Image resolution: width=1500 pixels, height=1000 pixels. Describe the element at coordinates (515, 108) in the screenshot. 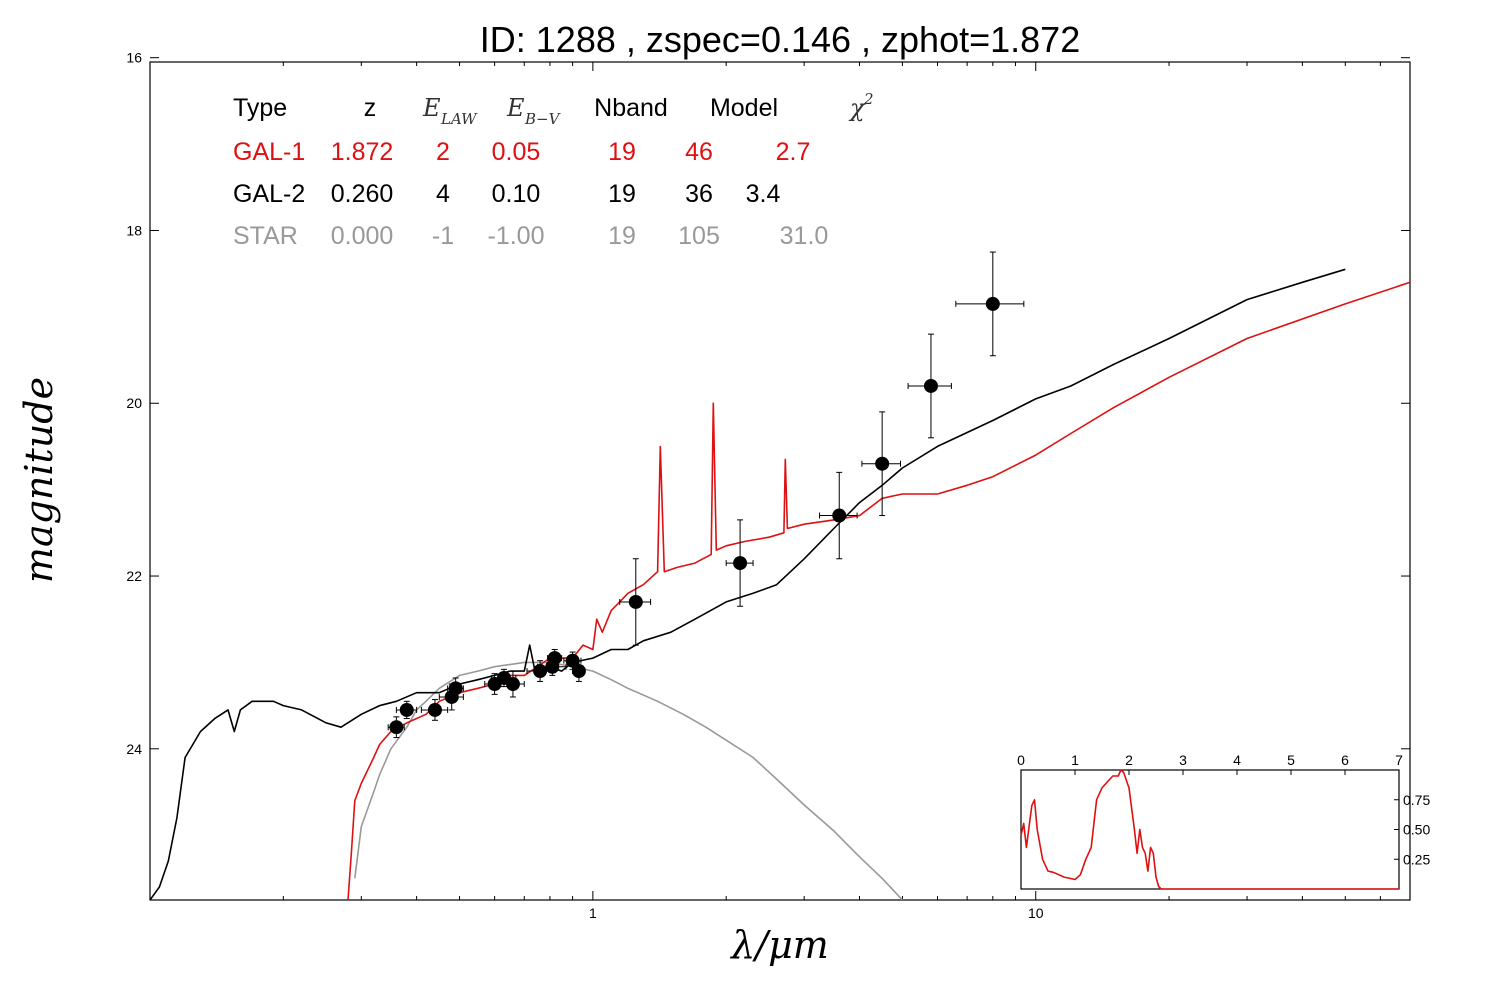

I see `table-header-ebv: E` at that location.